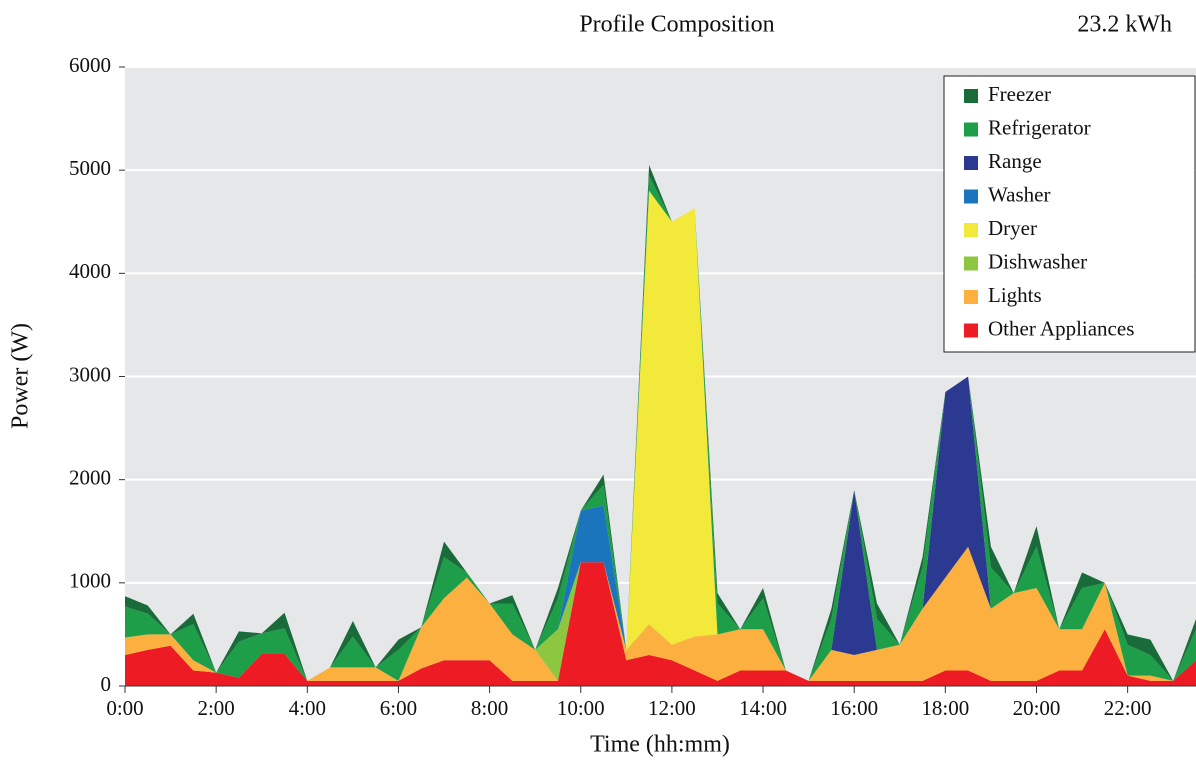 The height and width of the screenshot is (763, 1196). Describe the element at coordinates (106, 684) in the screenshot. I see `y-tick-label: 0` at that location.